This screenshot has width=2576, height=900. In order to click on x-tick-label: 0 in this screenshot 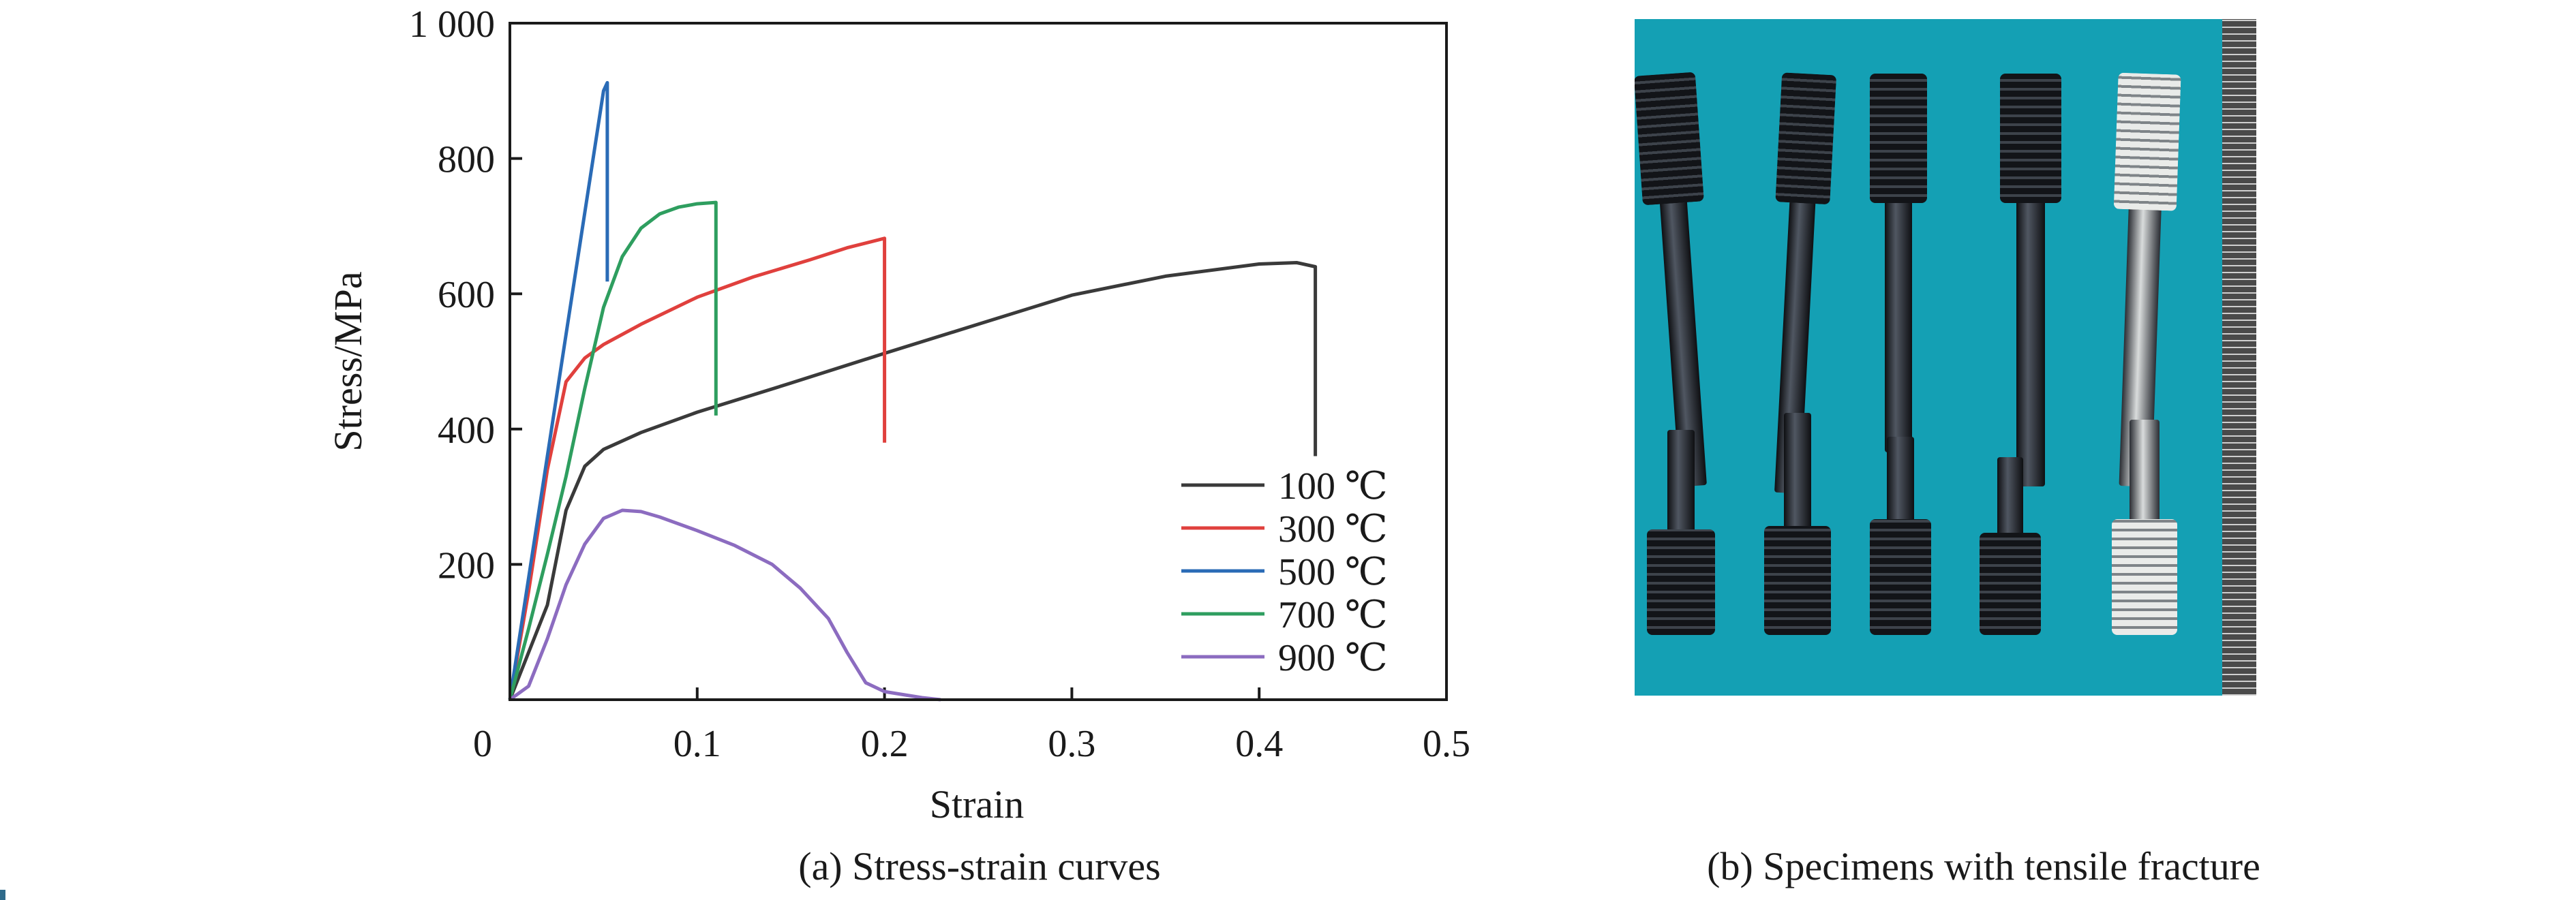, I will do `click(483, 744)`.